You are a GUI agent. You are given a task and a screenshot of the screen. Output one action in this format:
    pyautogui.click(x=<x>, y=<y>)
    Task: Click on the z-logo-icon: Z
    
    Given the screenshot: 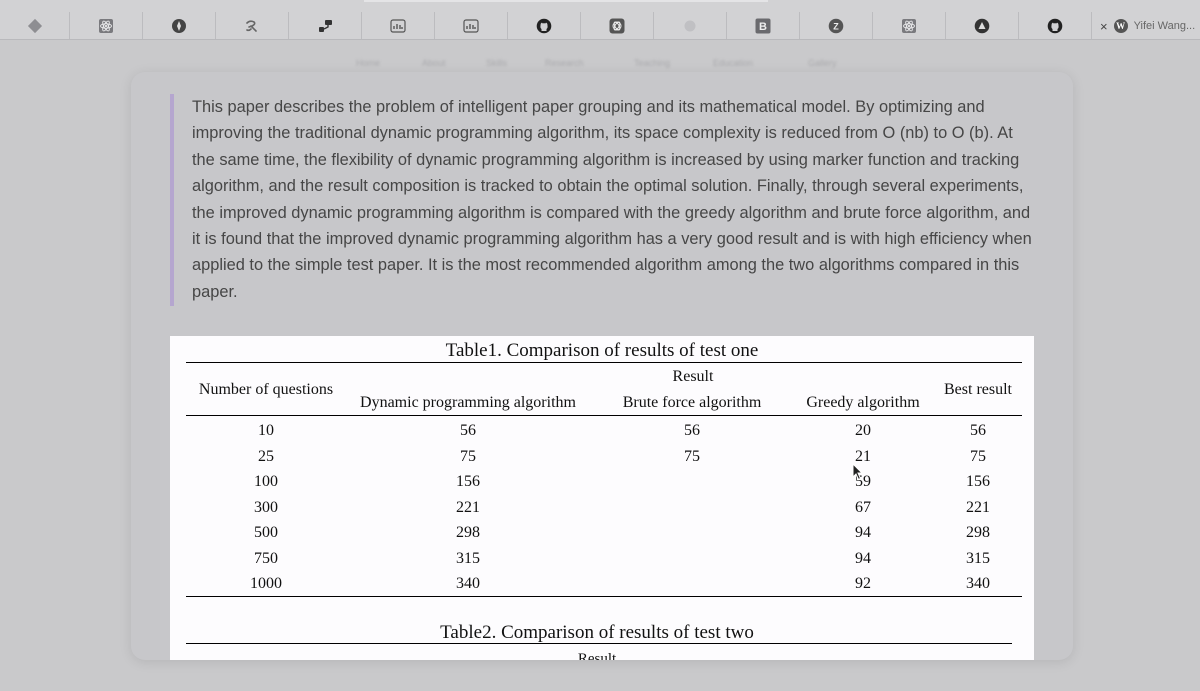 What is the action you would take?
    pyautogui.click(x=836, y=26)
    